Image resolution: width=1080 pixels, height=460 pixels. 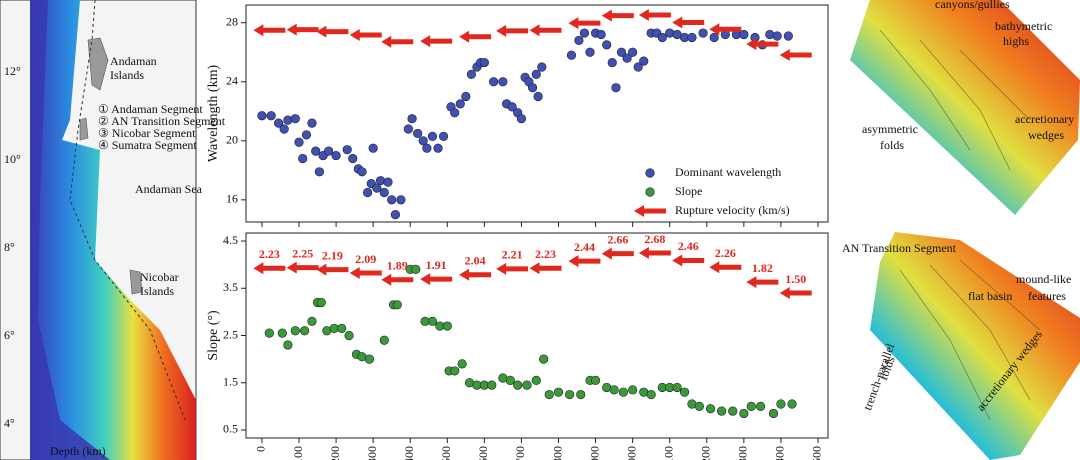 I want to click on velocity-label: 2.26, so click(x=725, y=253).